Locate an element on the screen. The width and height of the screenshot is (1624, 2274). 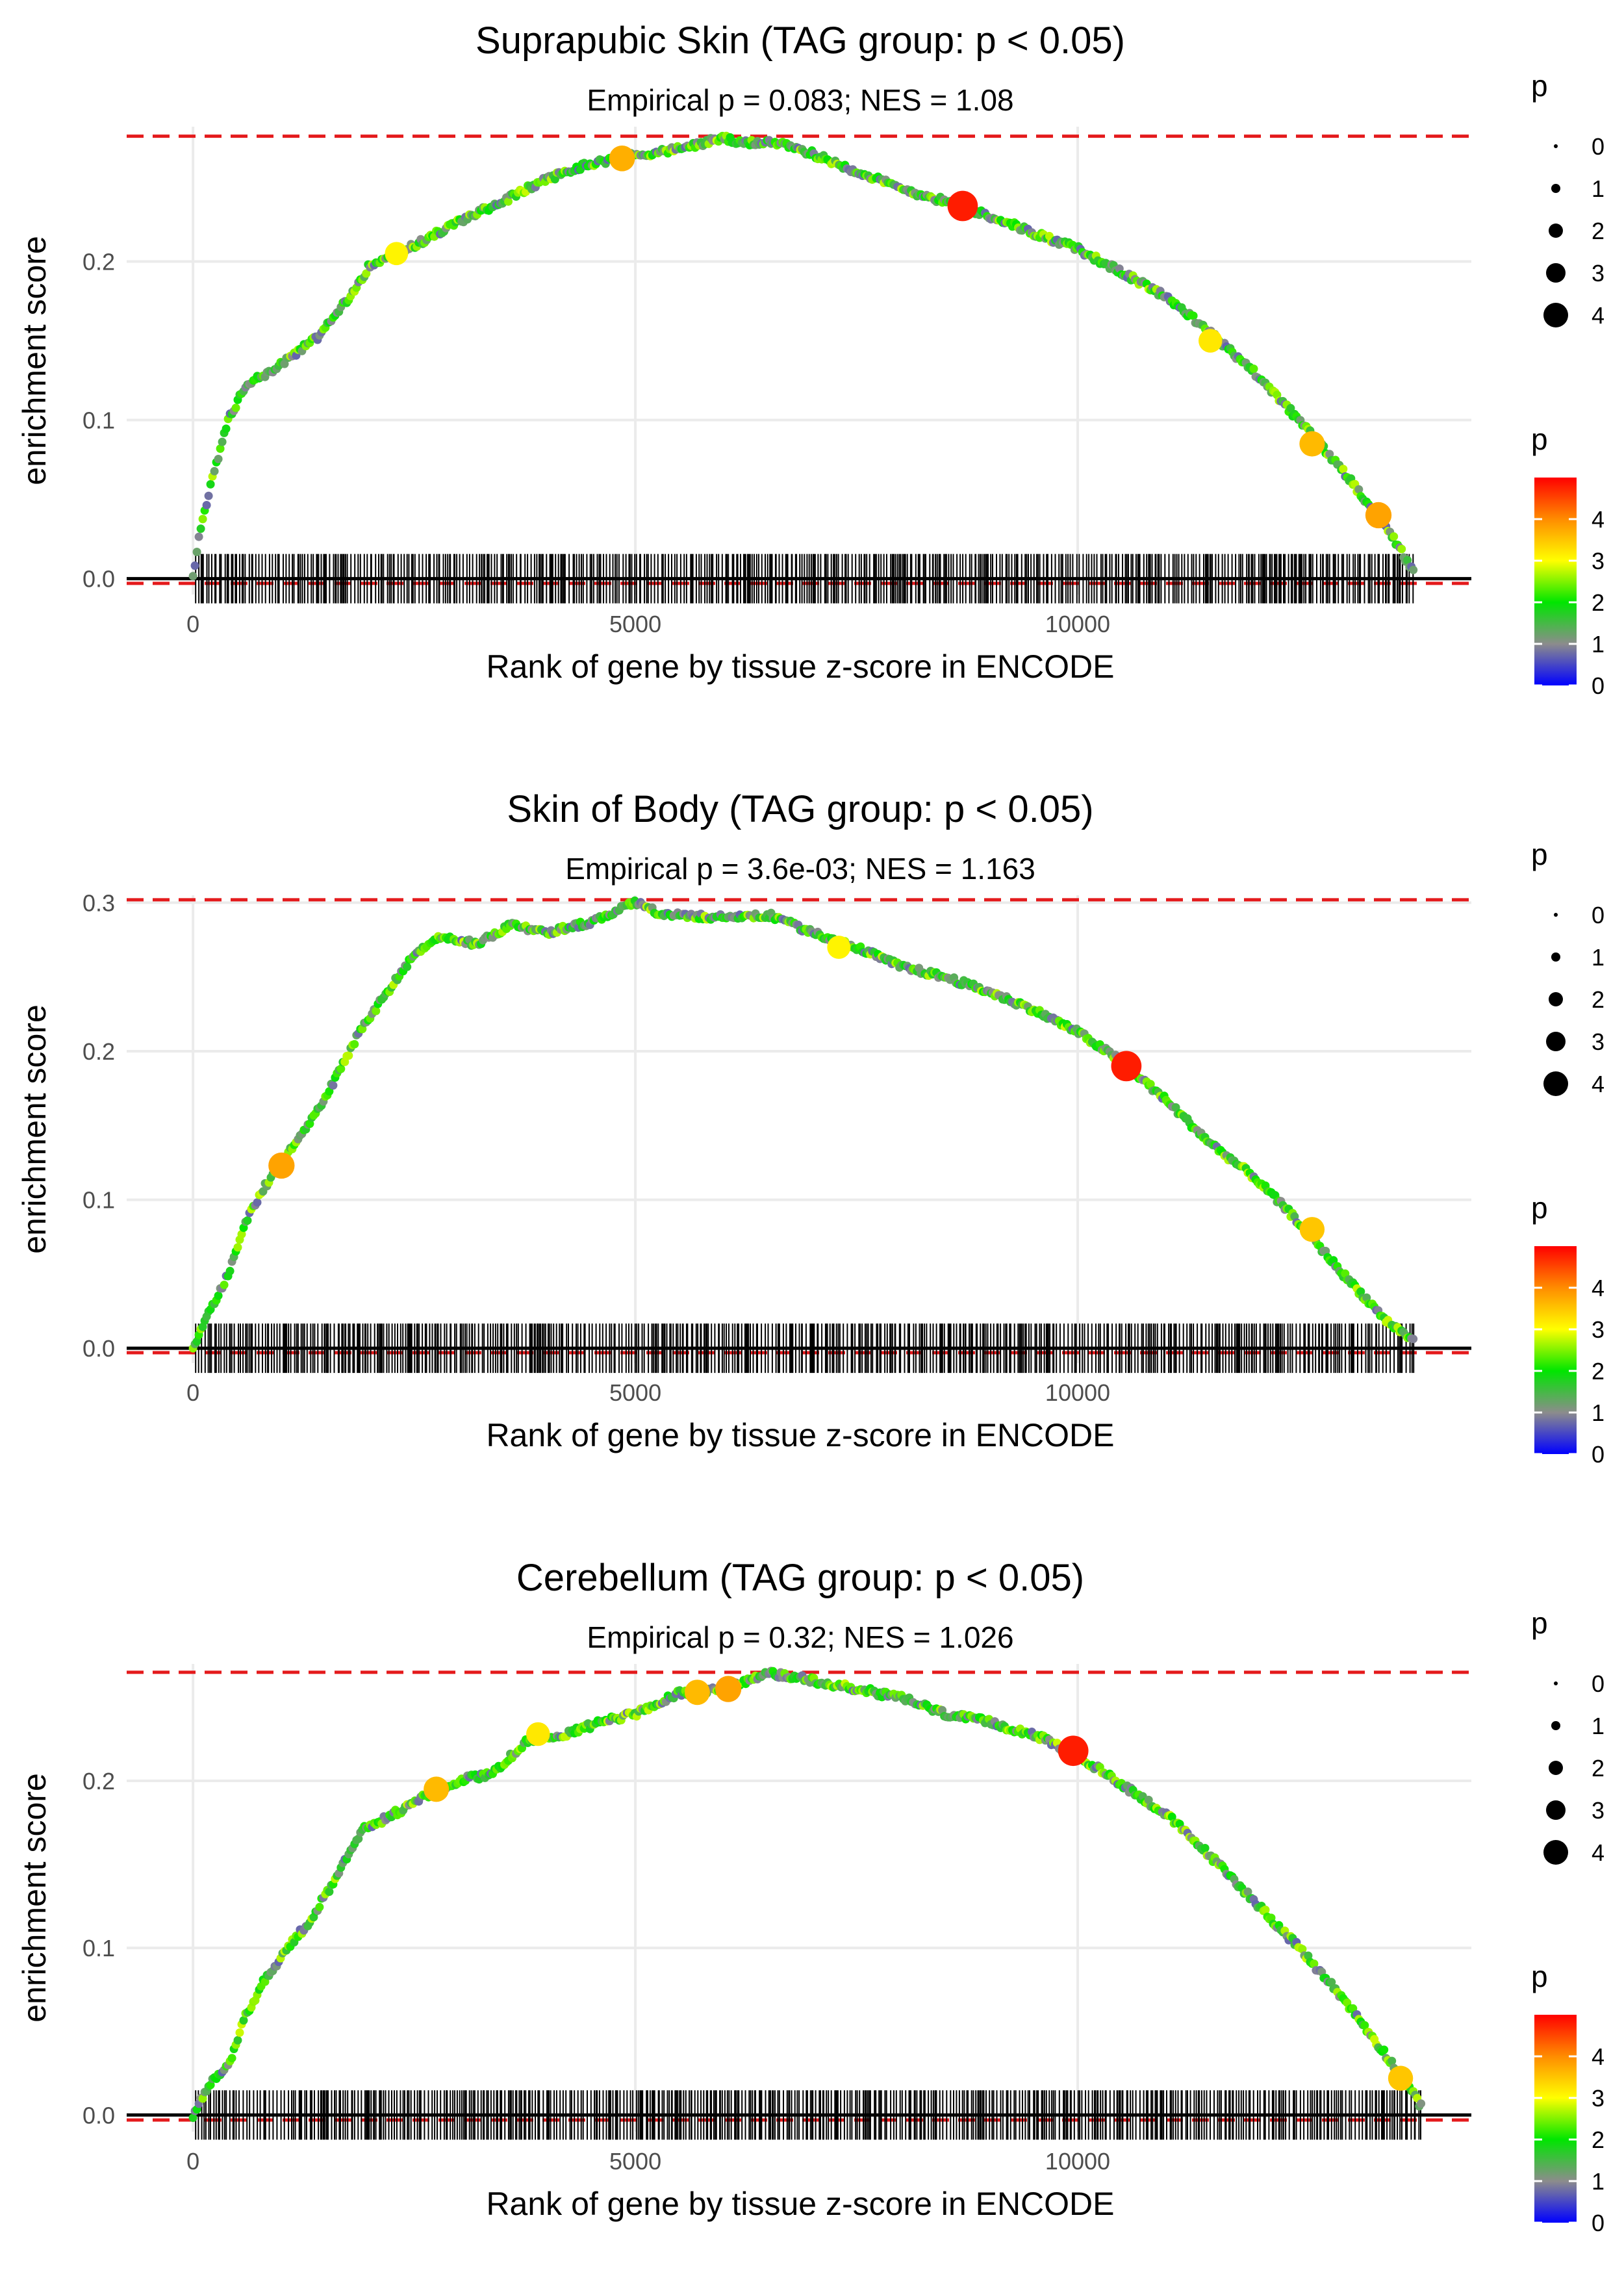
color-legend-label: 3 is located at coordinates (1598, 1329).